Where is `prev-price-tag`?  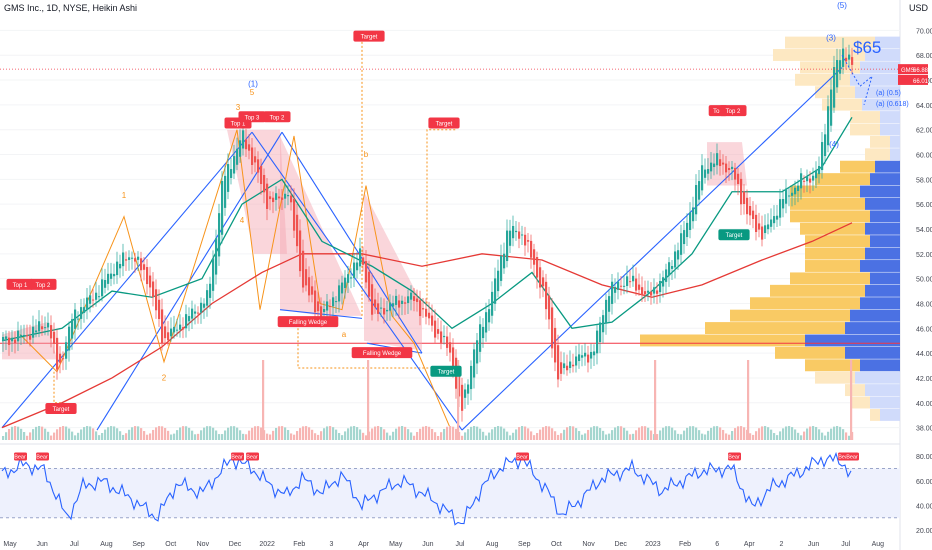
prev-price-tag is located at coordinates (913, 79).